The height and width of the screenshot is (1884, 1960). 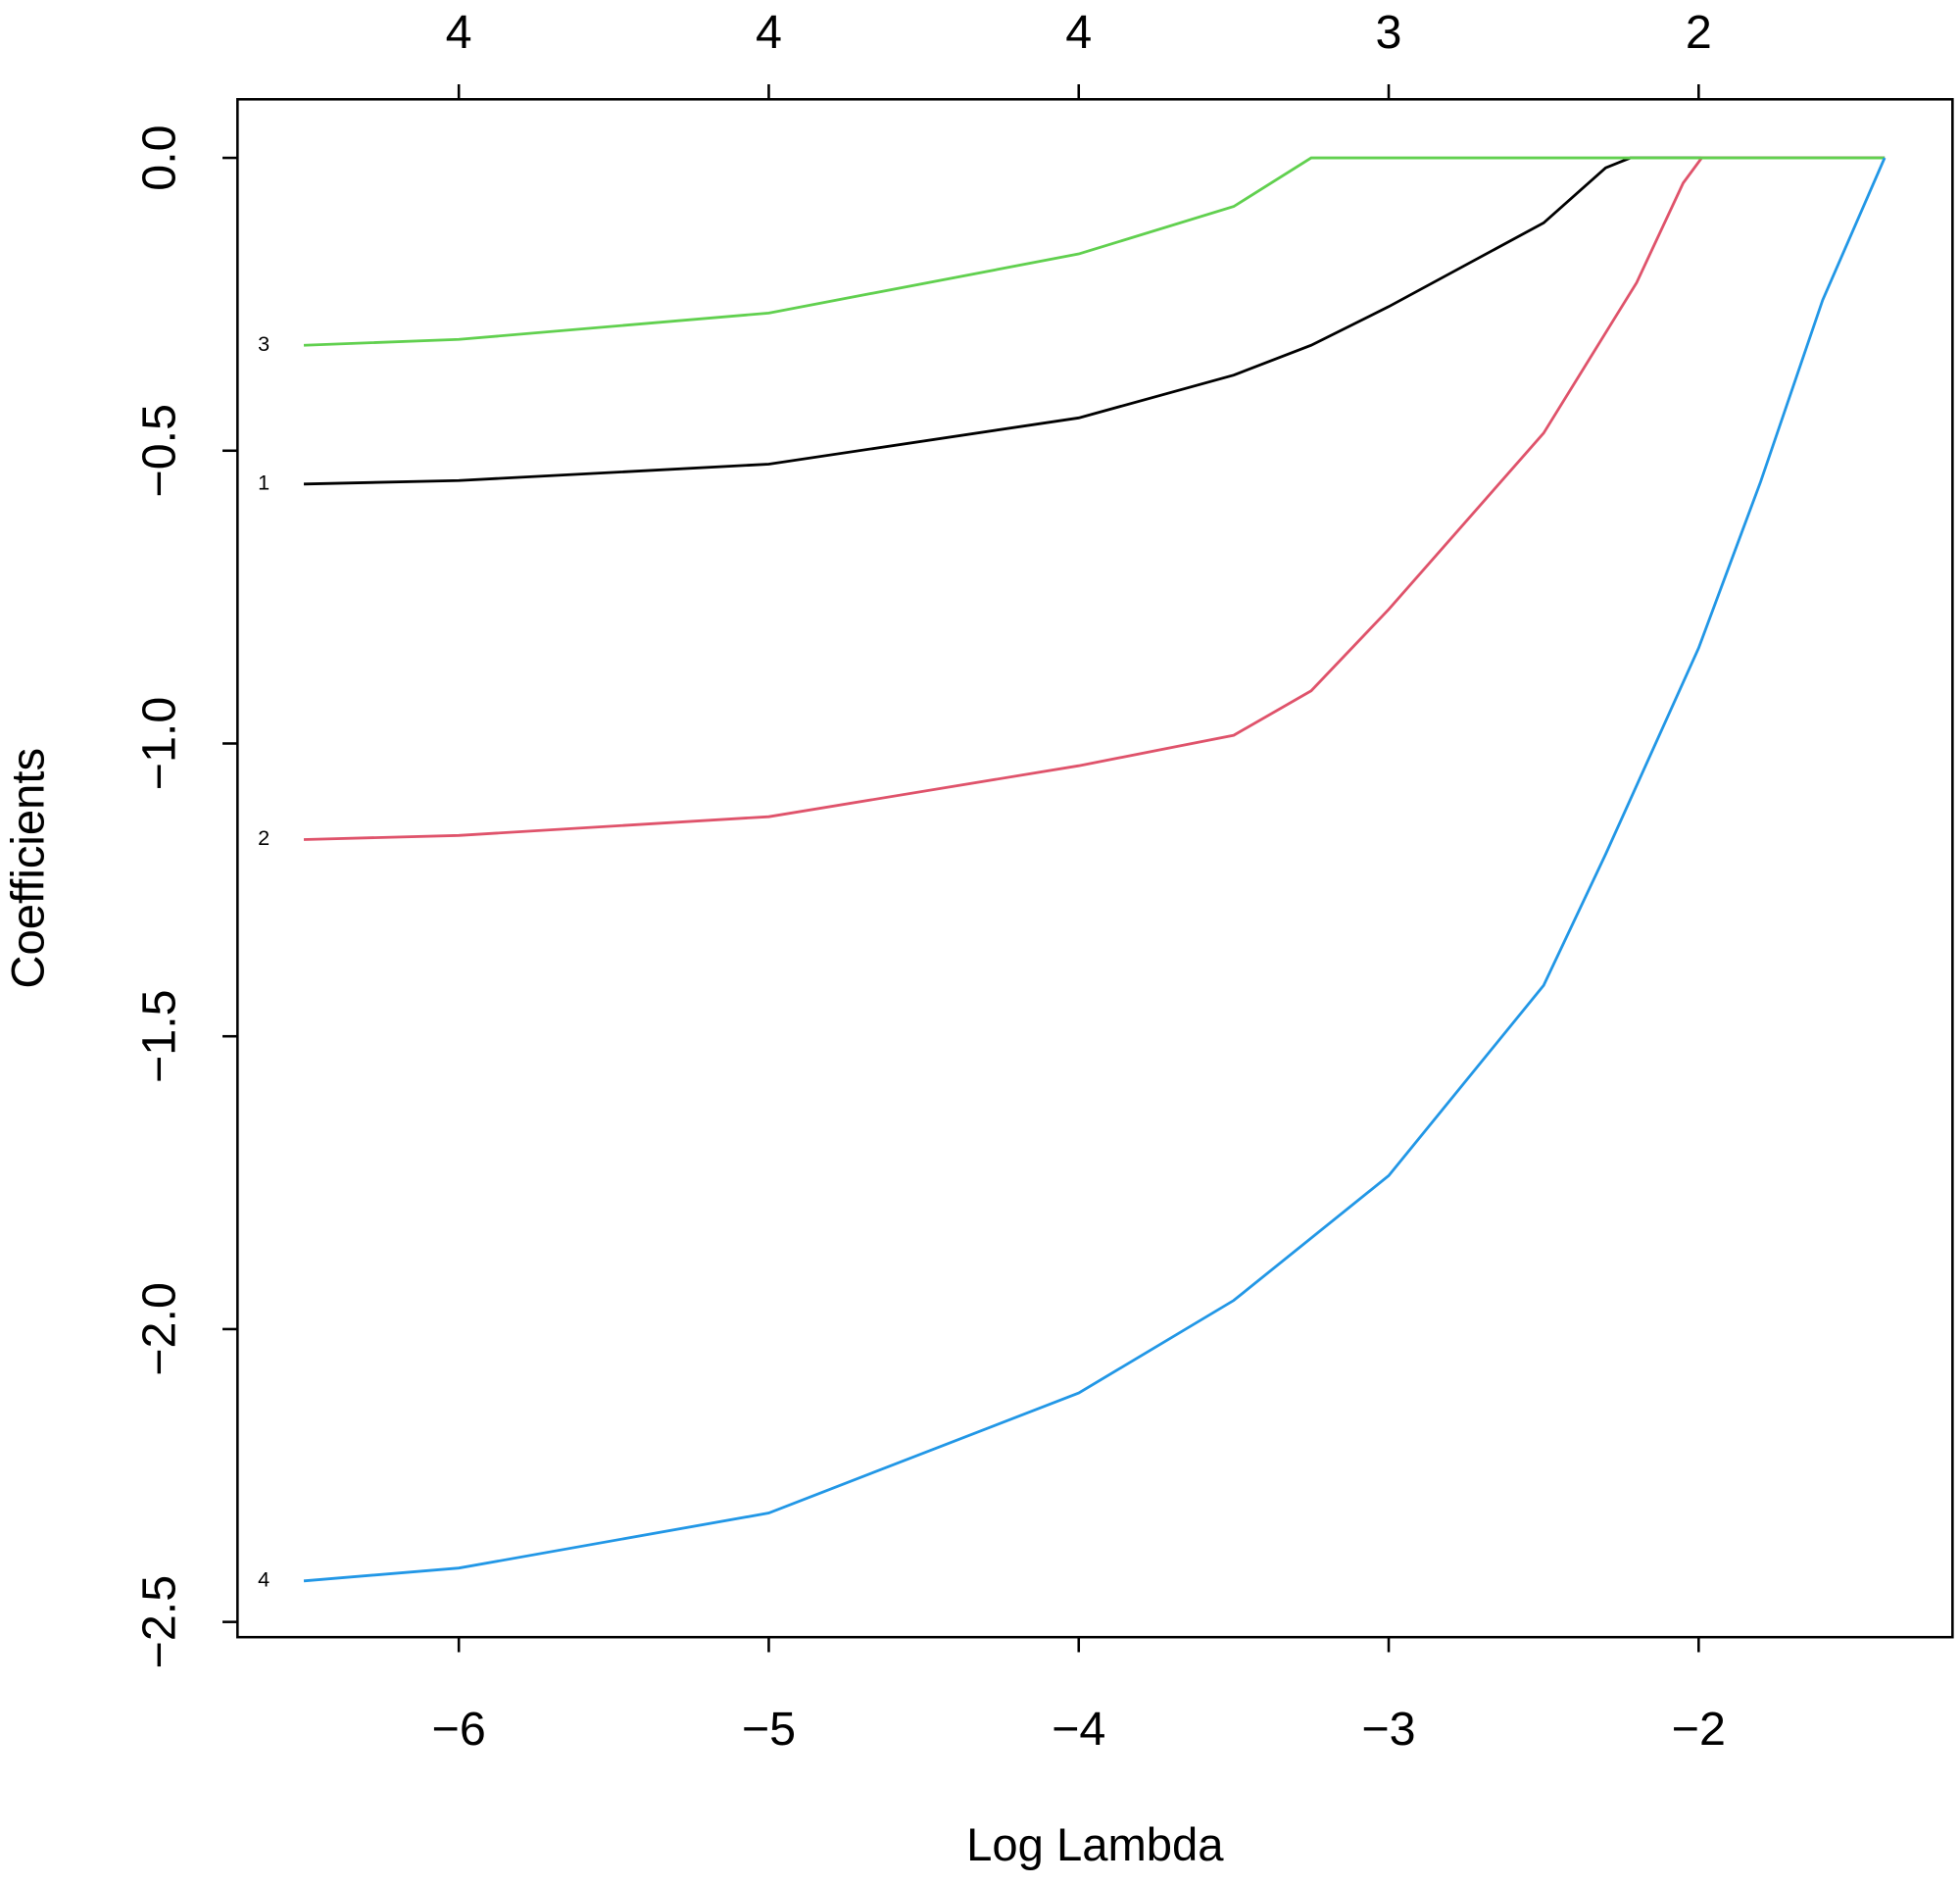 I want to click on top-tick-label: 3, so click(x=1389, y=33).